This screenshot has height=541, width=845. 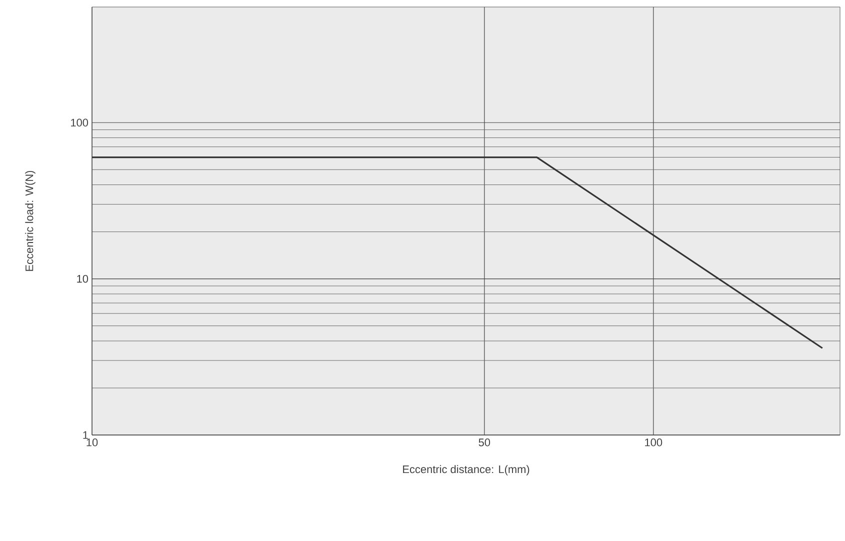 What do you see at coordinates (82, 278) in the screenshot?
I see `y-tick-label: 10` at bounding box center [82, 278].